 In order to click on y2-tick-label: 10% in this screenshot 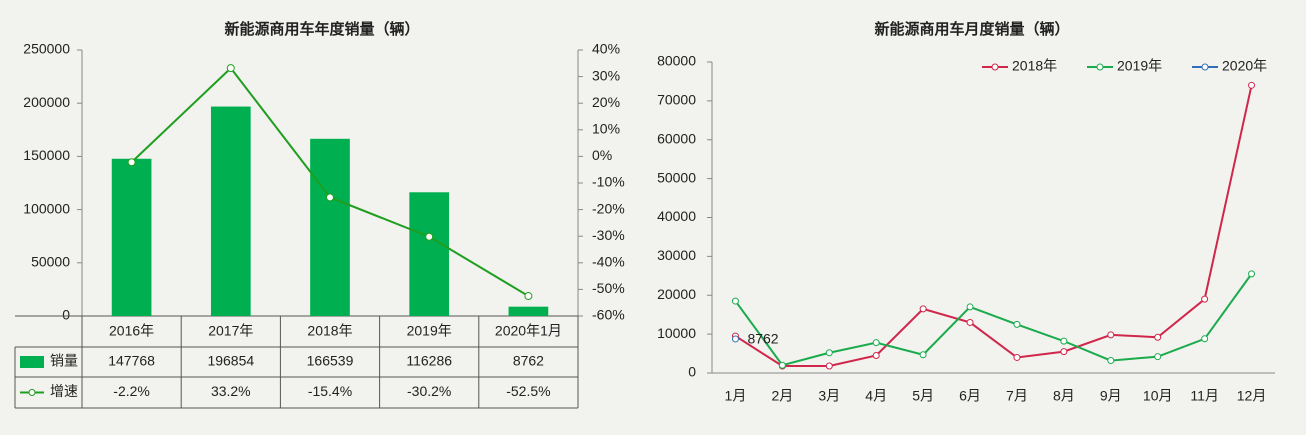, I will do `click(606, 129)`.